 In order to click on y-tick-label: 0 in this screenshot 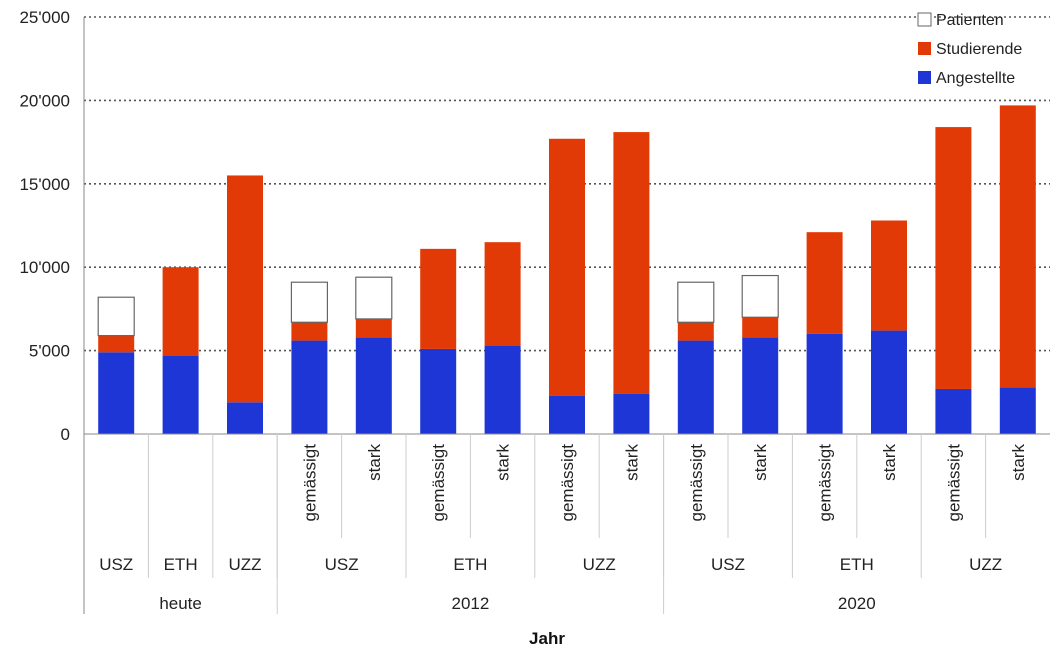, I will do `click(65, 434)`.